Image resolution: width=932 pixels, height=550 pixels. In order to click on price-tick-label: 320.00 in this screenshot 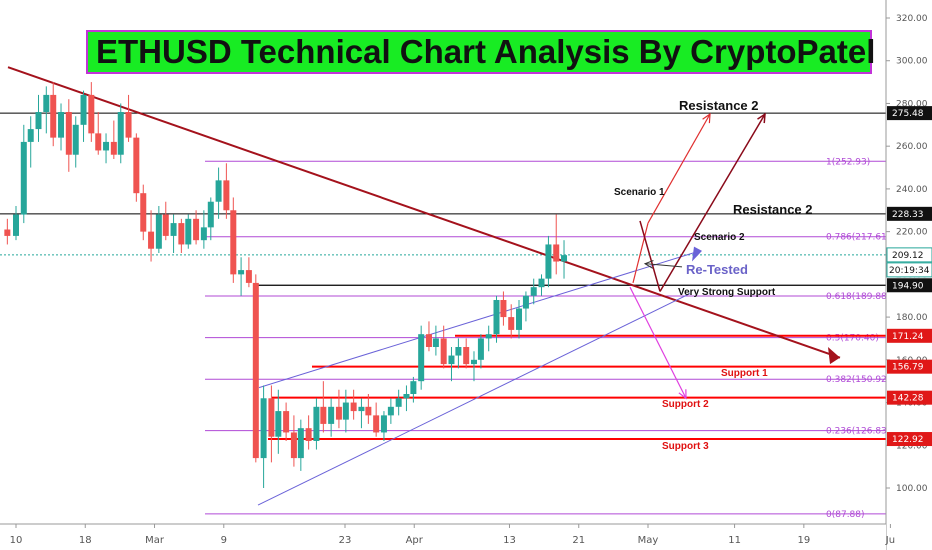, I will do `click(912, 19)`.